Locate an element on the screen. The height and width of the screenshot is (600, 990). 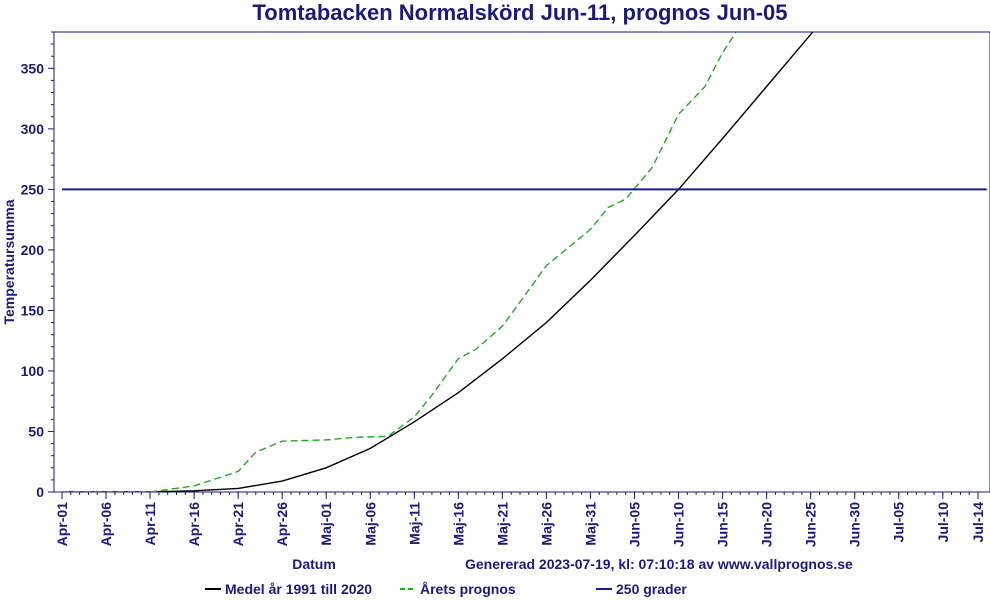
y-tick-label: 250 is located at coordinates (33, 189).